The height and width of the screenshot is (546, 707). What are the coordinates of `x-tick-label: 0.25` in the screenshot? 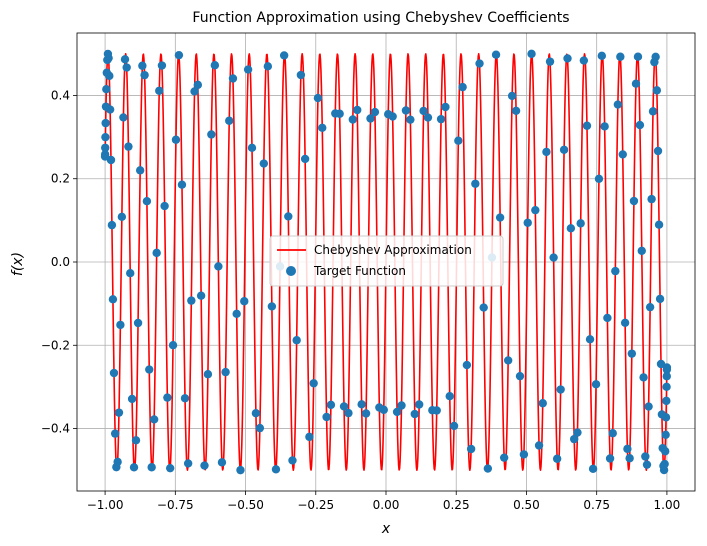 It's located at (456, 505).